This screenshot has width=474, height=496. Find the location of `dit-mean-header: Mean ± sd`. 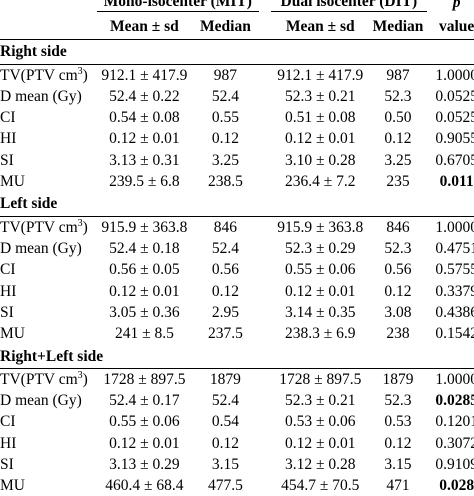

dit-mean-header: Mean ± sd is located at coordinates (320, 27).